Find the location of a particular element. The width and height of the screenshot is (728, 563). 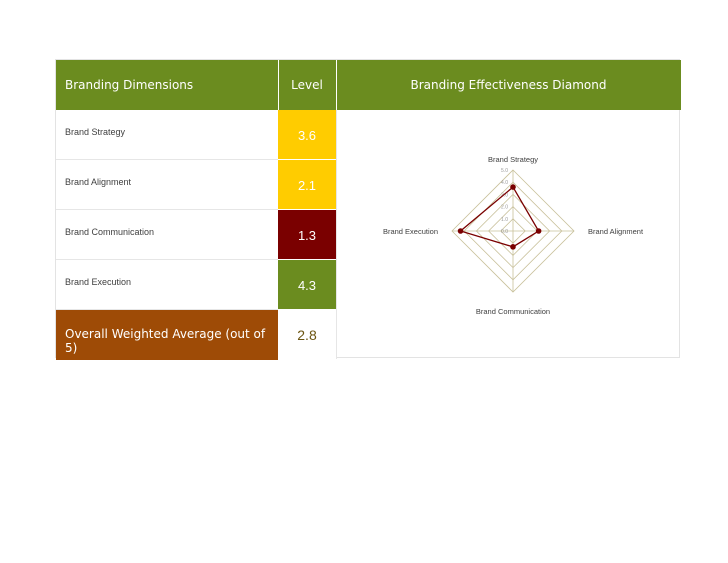

tick-label: 2.0 is located at coordinates (504, 208).